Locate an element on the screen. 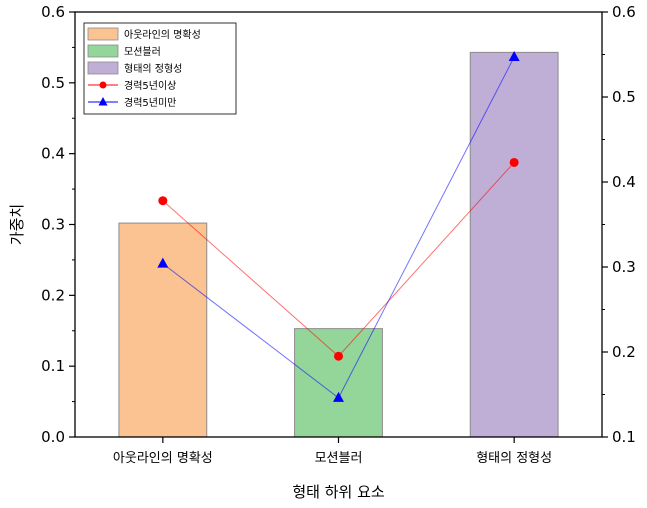  legend-label: 경력5년이상 is located at coordinates (150, 85).